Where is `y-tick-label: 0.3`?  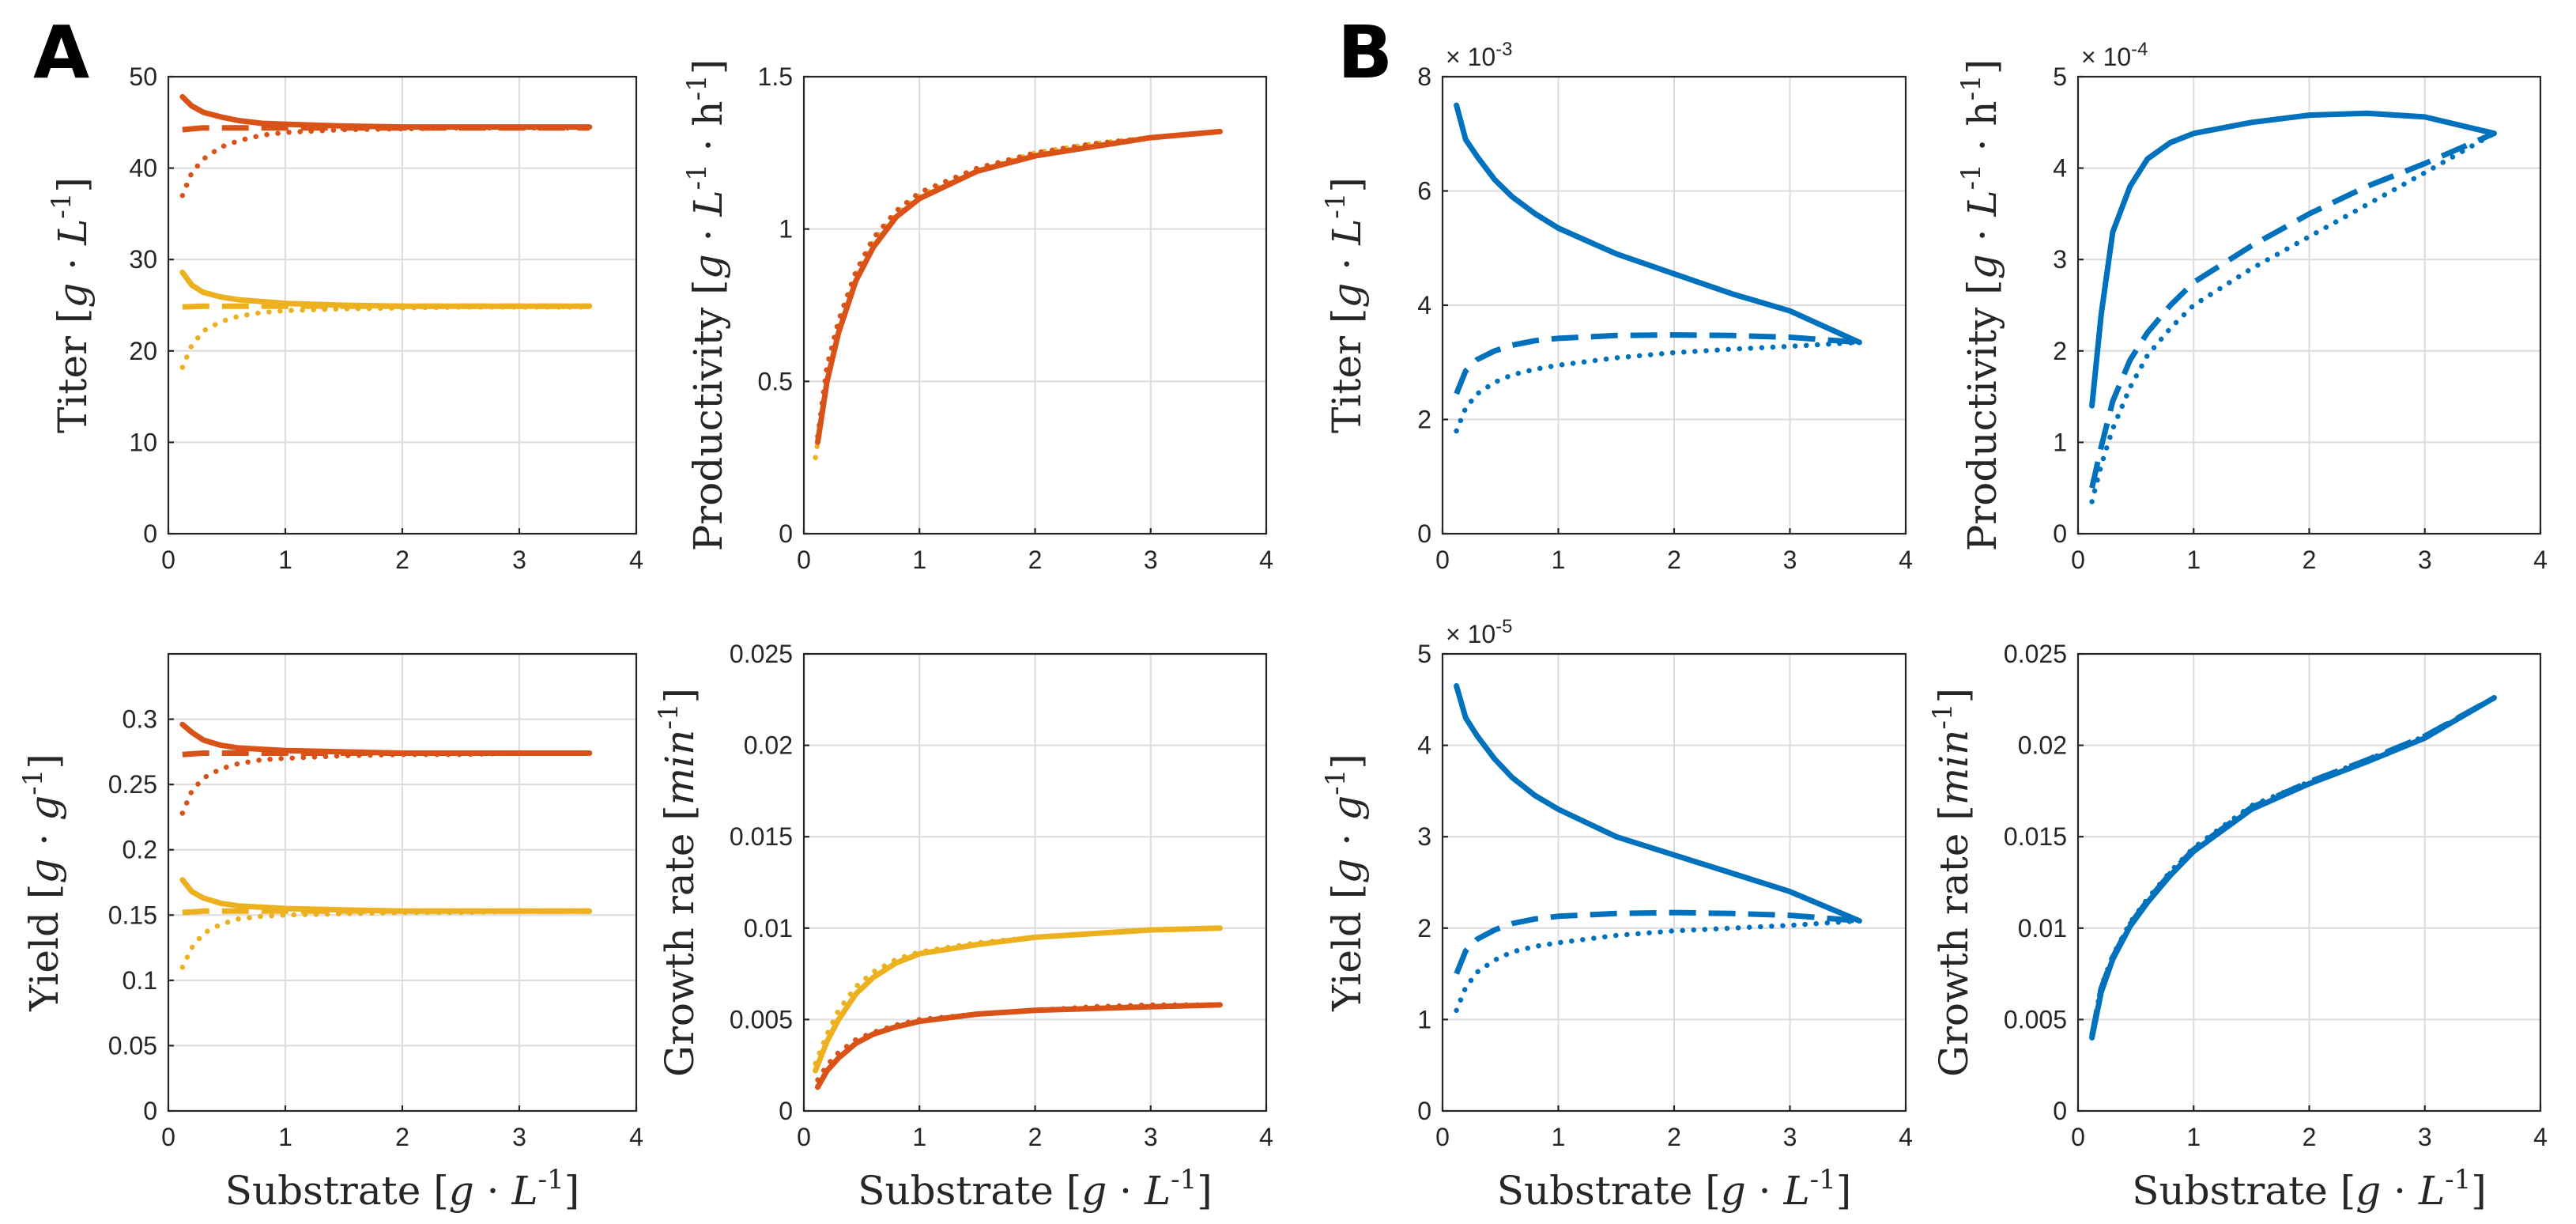
y-tick-label: 0.3 is located at coordinates (140, 719).